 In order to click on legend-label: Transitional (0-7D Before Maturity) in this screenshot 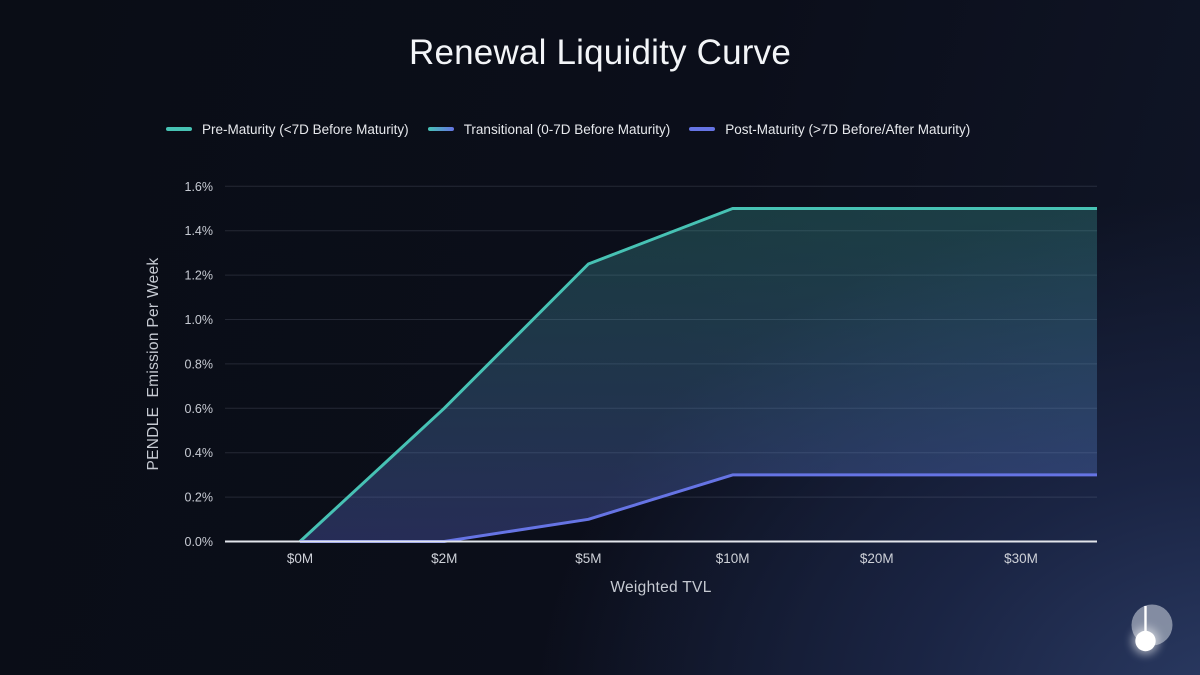, I will do `click(567, 129)`.